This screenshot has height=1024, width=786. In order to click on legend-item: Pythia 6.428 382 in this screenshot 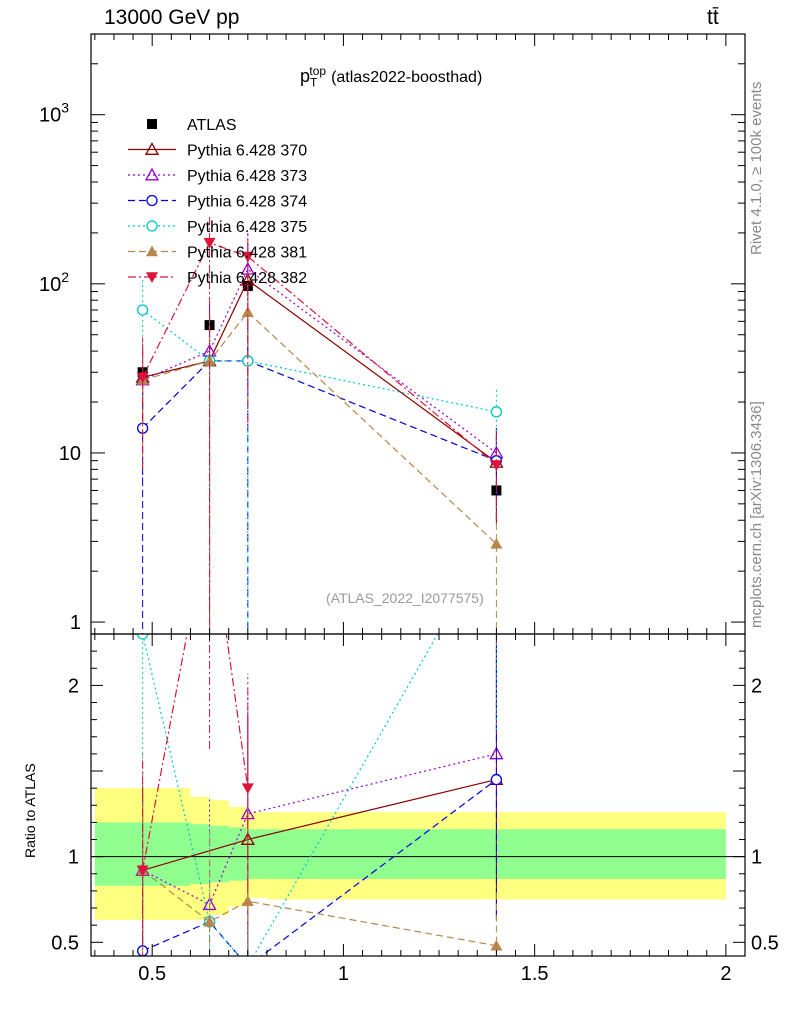, I will do `click(217, 278)`.